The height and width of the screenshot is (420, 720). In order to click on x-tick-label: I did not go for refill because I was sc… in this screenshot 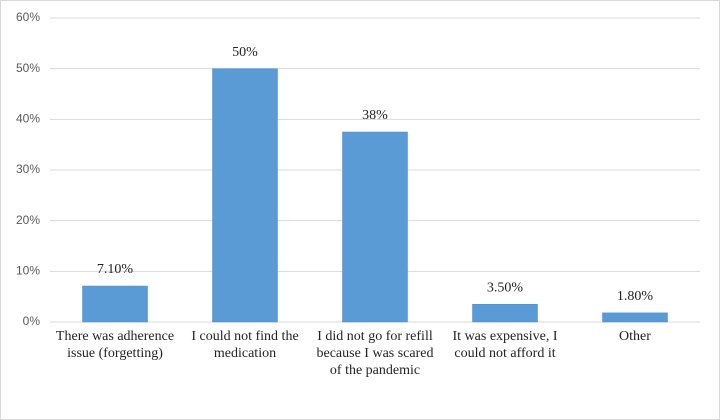, I will do `click(375, 353)`.